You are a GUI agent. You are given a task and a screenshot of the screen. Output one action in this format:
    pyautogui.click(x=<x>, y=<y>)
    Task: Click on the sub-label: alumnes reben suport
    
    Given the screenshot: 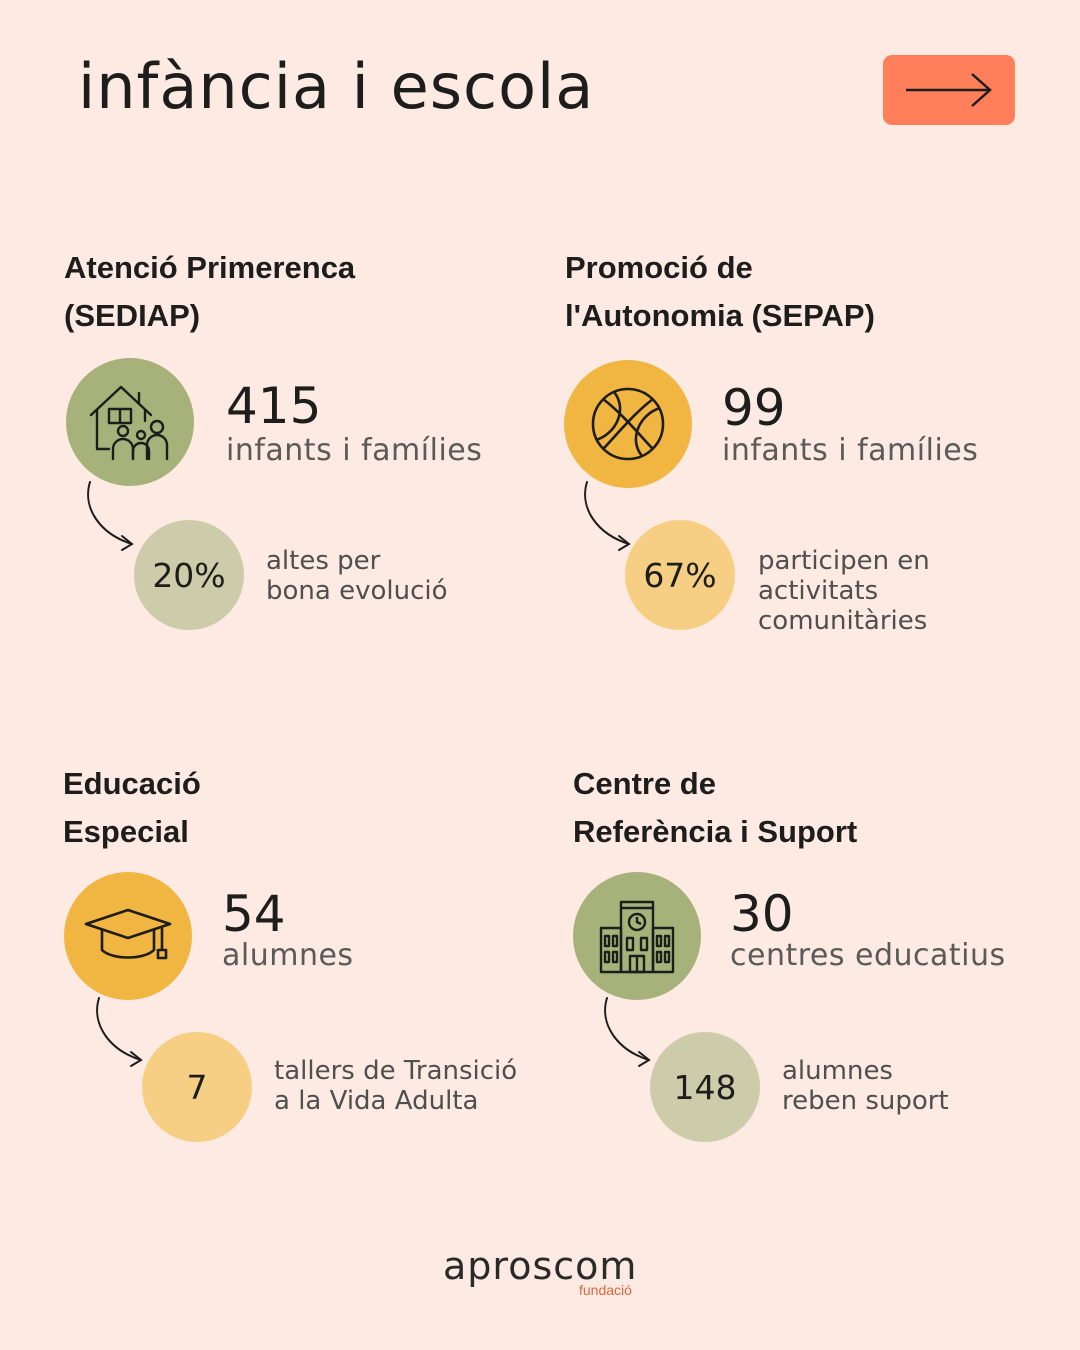 What is the action you would take?
    pyautogui.click(x=865, y=1086)
    